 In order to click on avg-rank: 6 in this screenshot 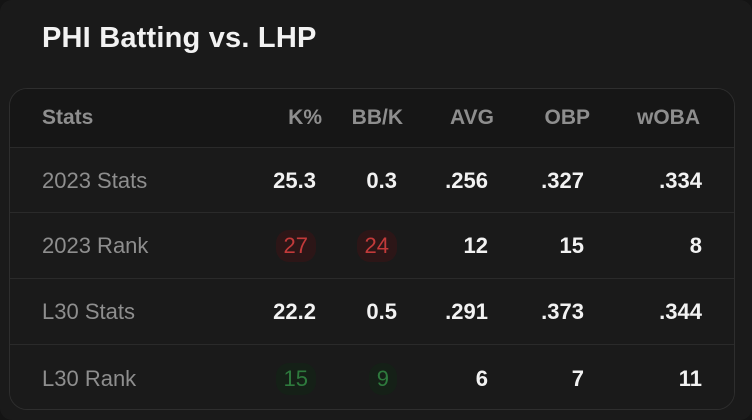, I will do `click(481, 378)`.